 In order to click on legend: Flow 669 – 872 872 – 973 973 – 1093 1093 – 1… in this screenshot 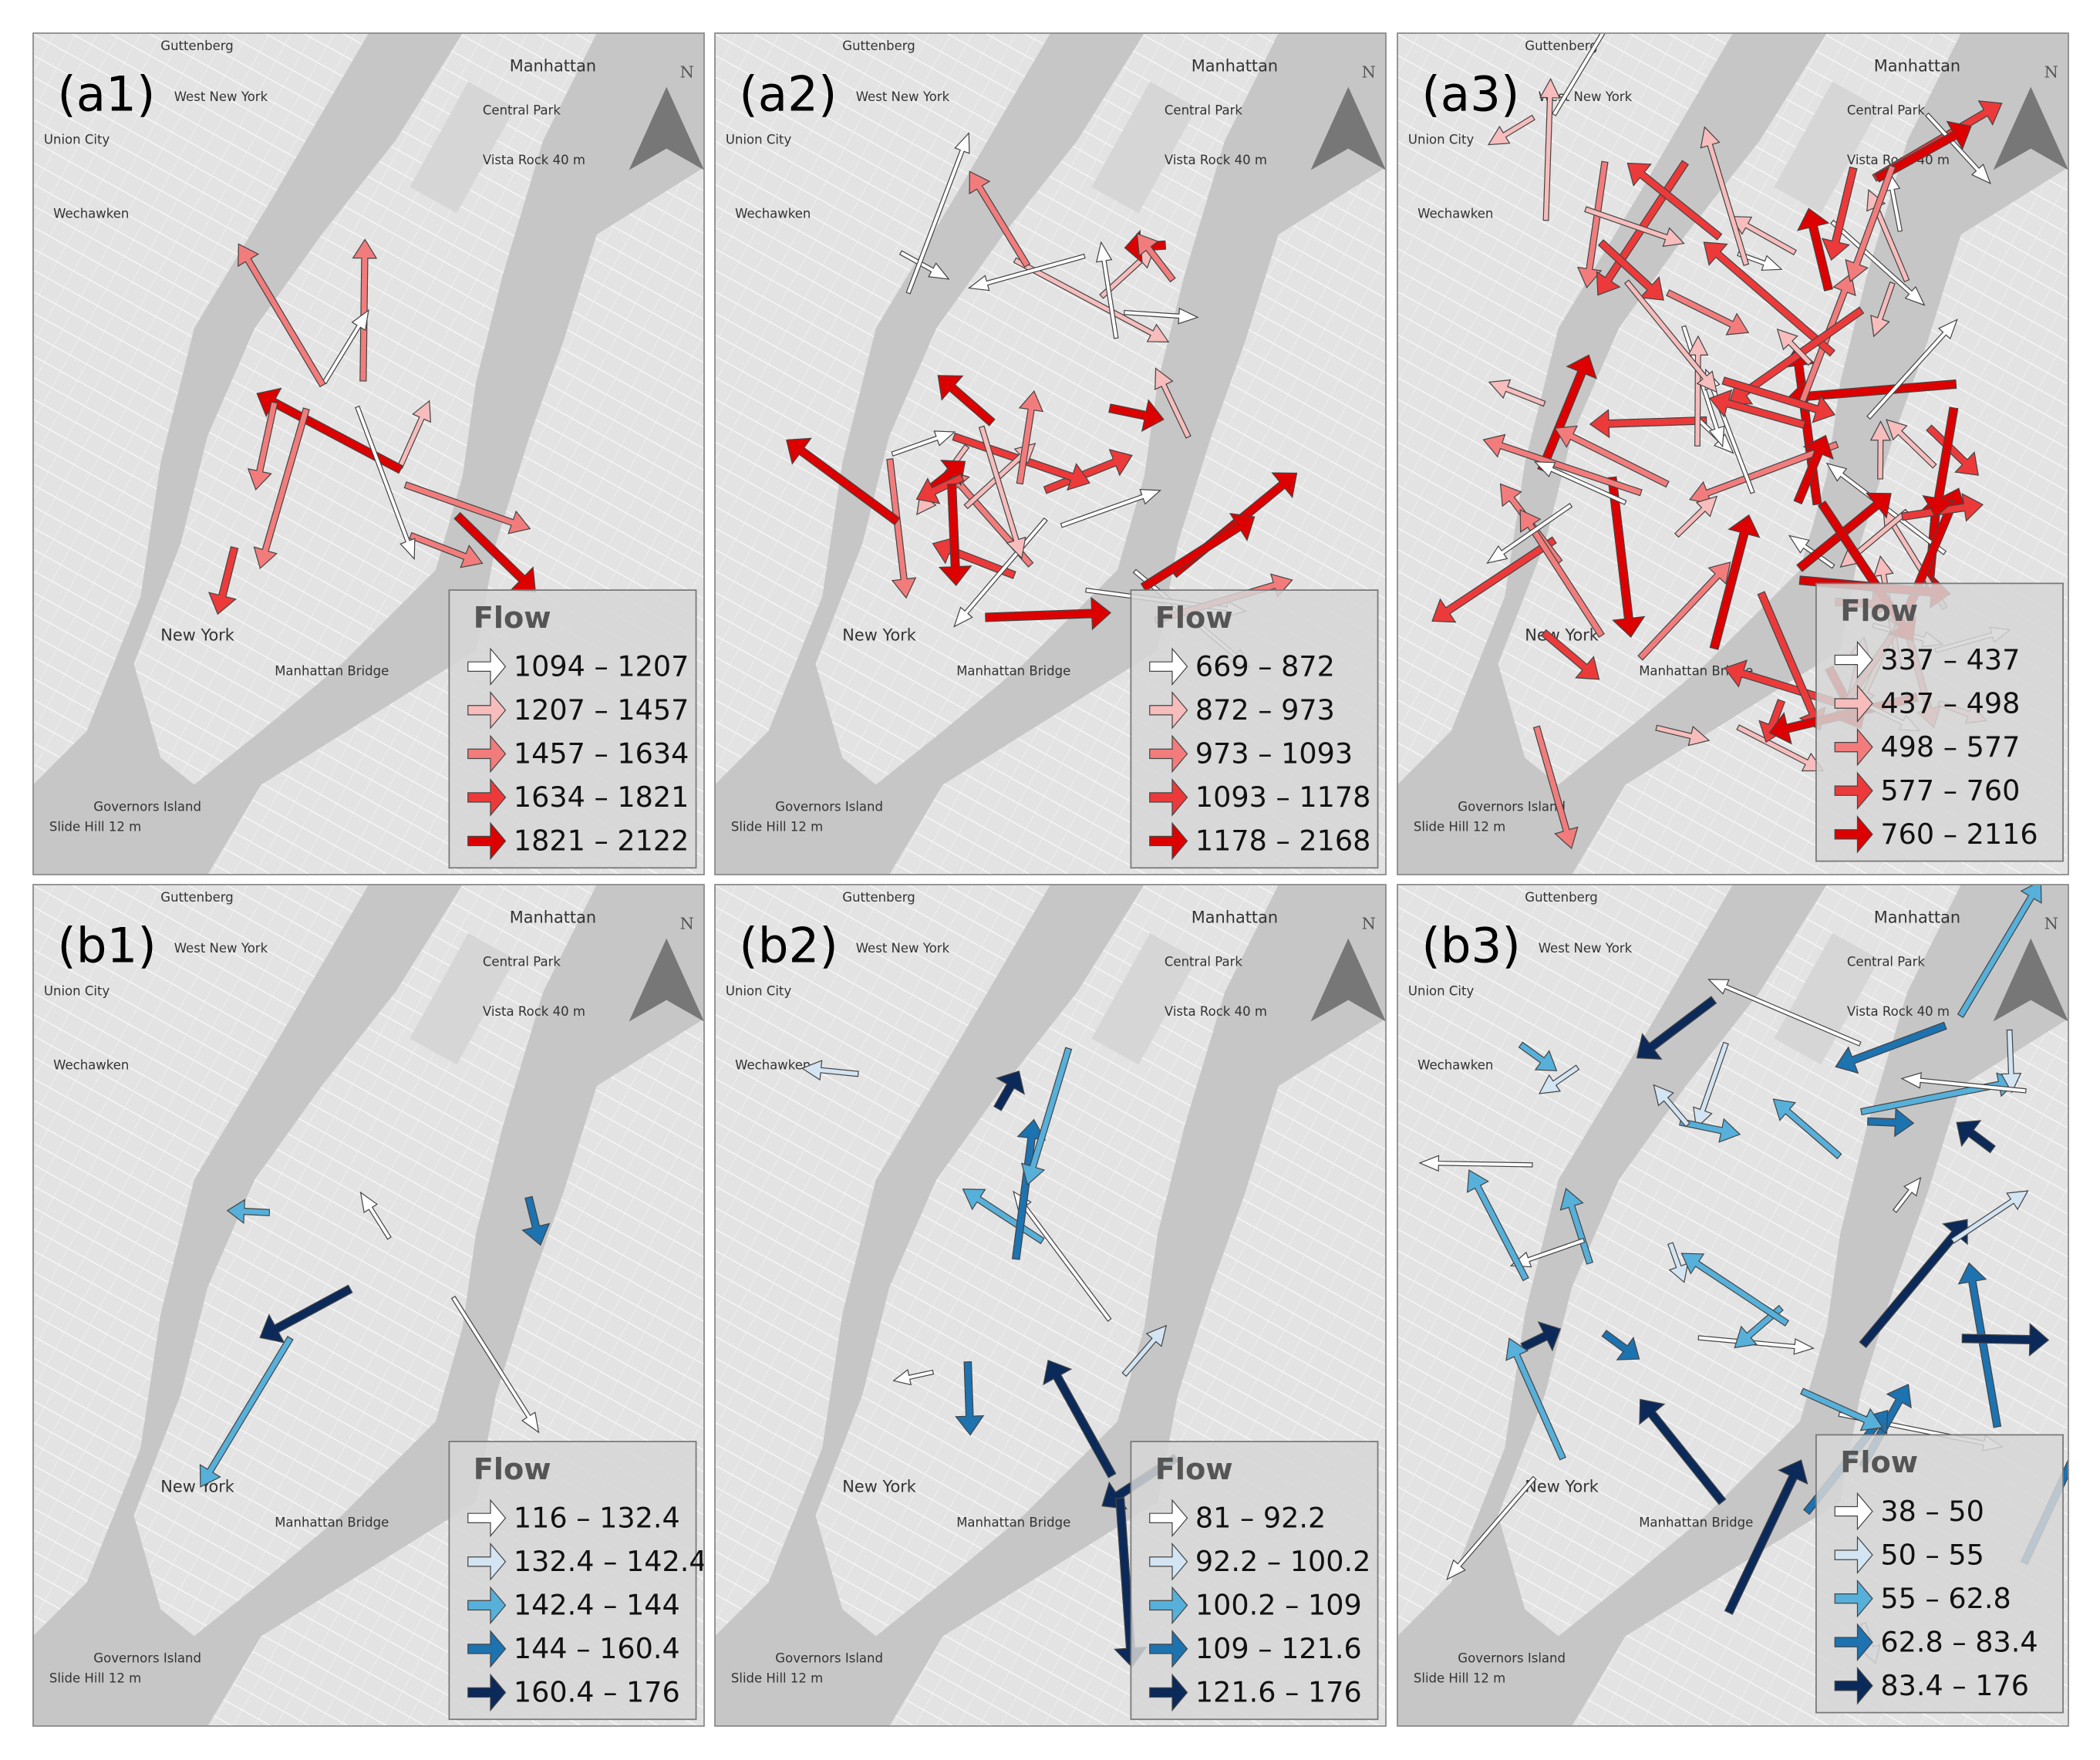, I will do `click(1254, 729)`.